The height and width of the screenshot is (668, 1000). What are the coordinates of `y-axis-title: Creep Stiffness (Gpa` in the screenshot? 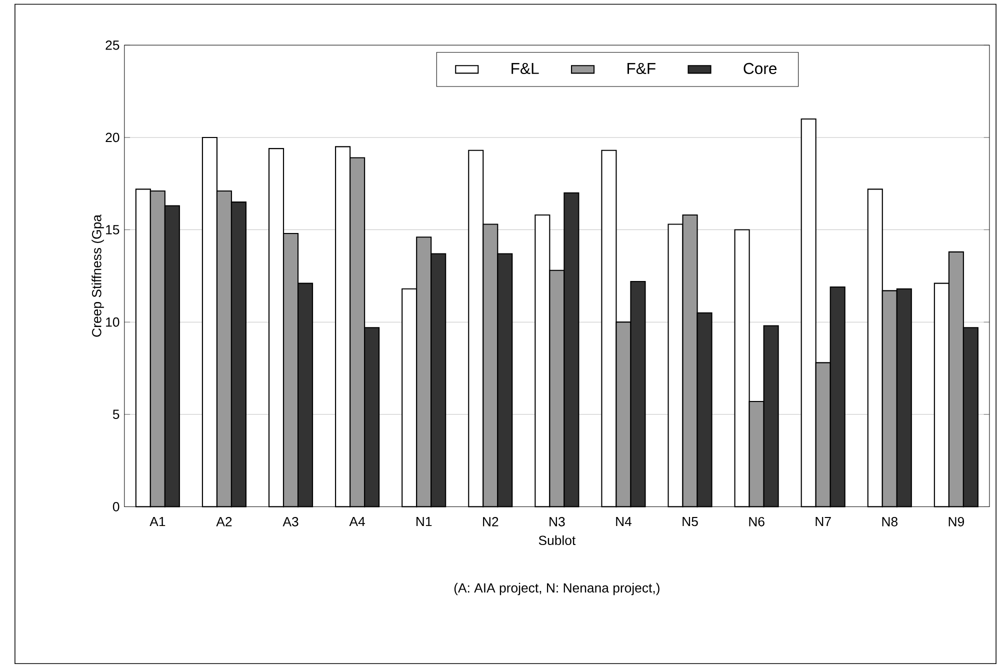 It's located at (98, 275).